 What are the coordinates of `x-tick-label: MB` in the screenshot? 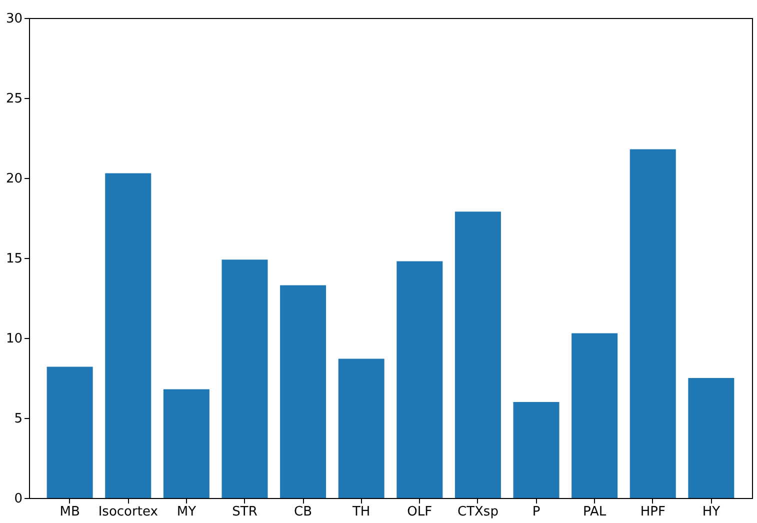 It's located at (70, 512).